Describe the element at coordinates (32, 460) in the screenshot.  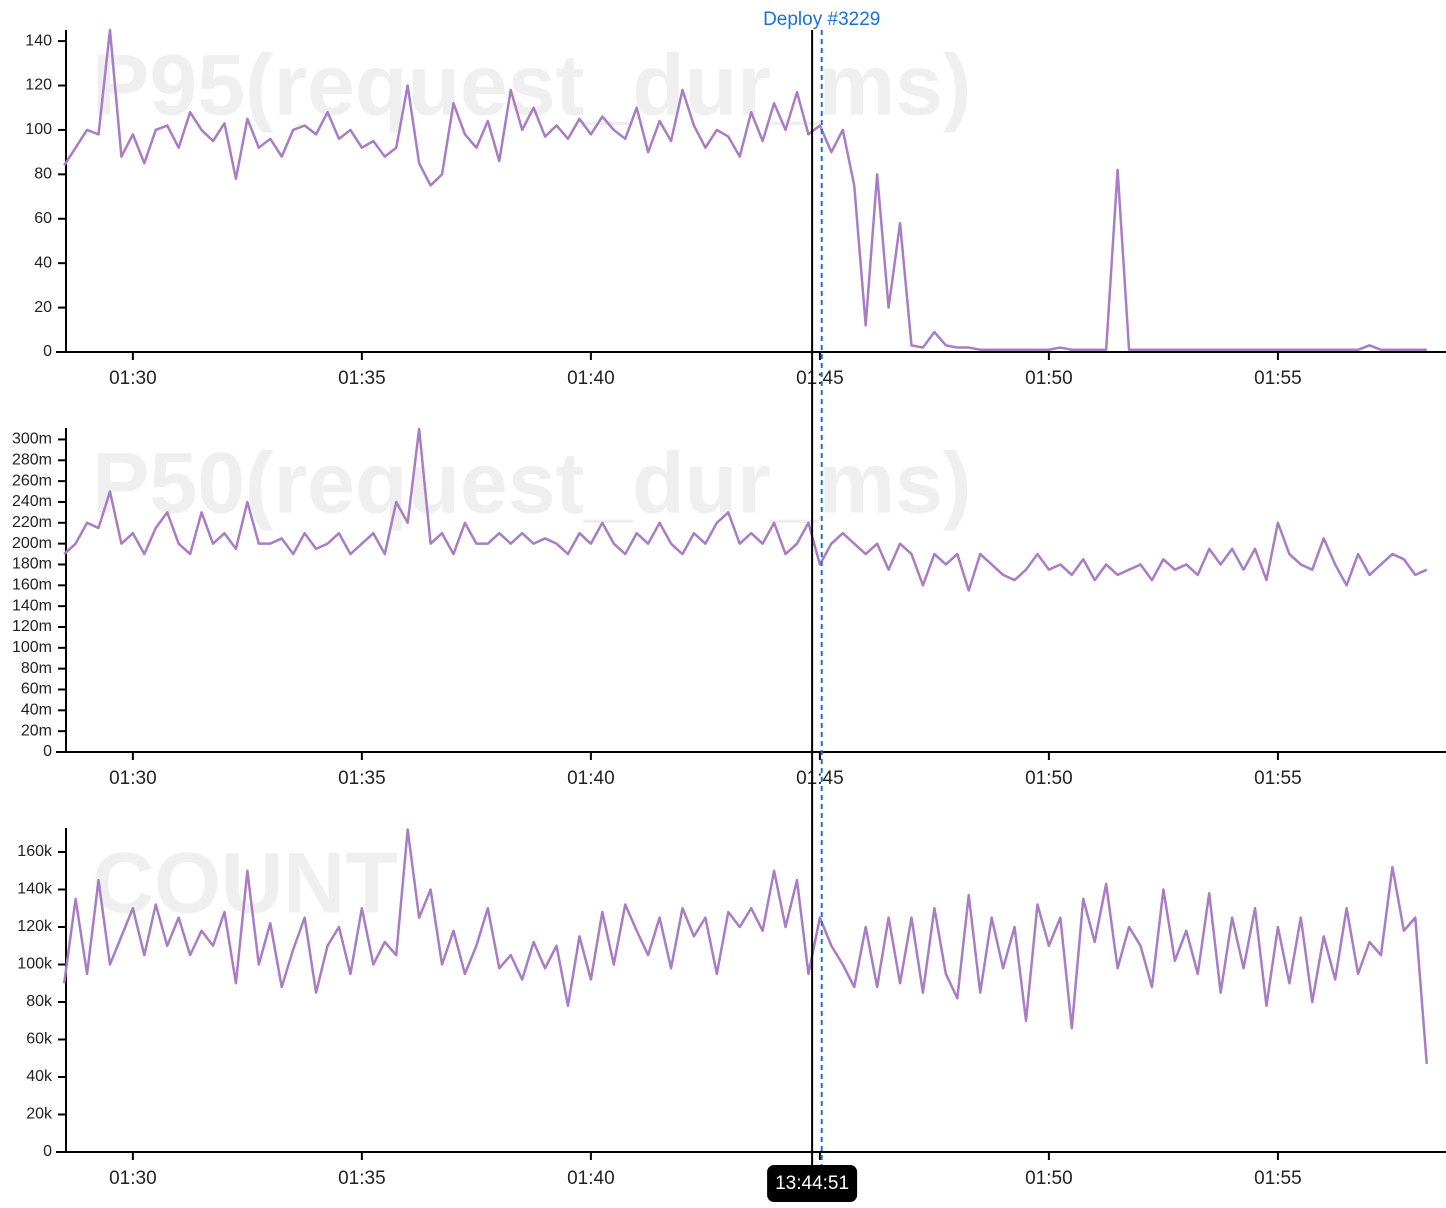
I see `y-tick-label: 280m` at that location.